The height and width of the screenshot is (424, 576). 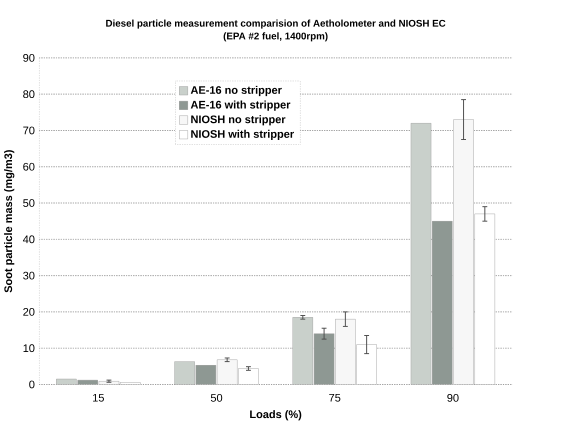 What do you see at coordinates (28, 239) in the screenshot?
I see `y-tick-label: 40` at bounding box center [28, 239].